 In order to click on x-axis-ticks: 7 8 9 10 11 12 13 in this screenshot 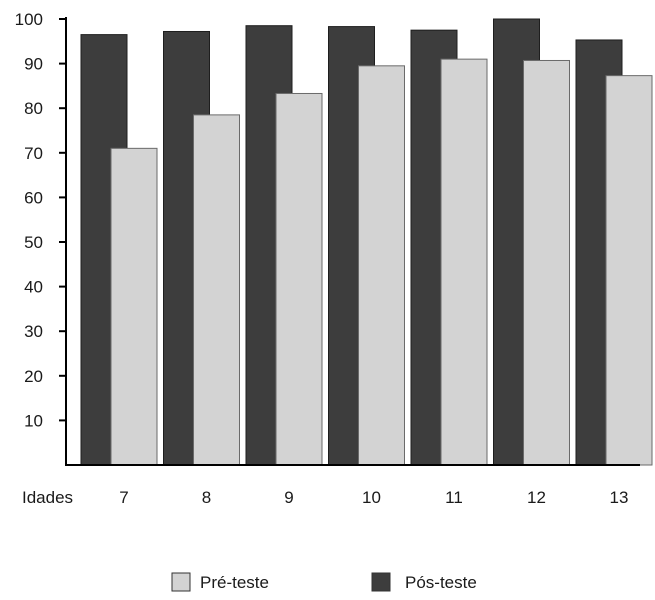, I will do `click(373, 497)`.